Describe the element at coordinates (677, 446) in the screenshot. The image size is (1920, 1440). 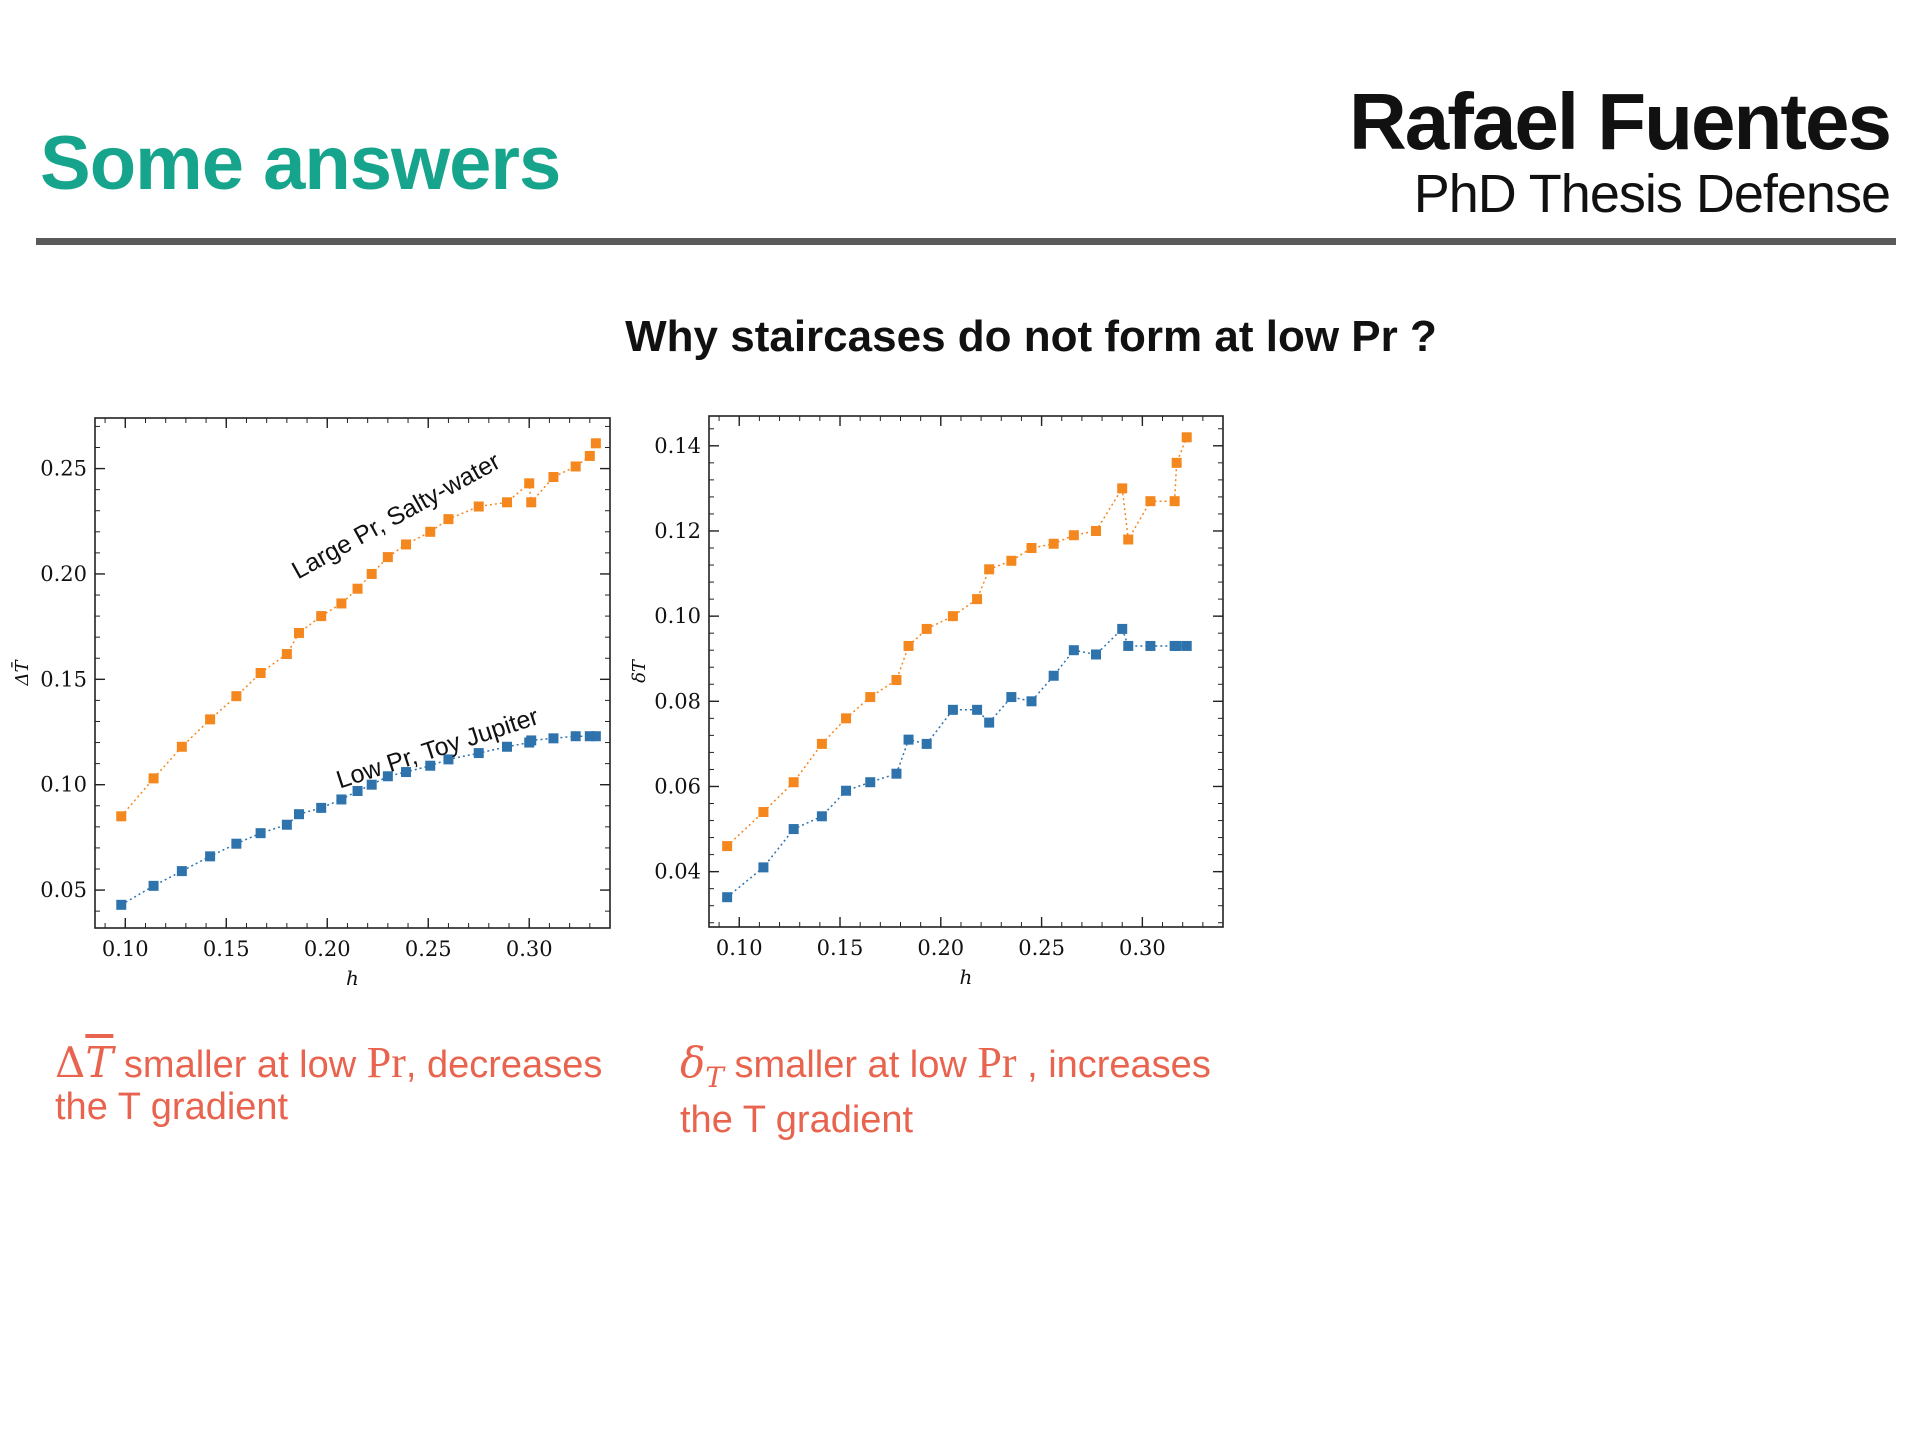
I see `y-tick-label: 0.14` at that location.